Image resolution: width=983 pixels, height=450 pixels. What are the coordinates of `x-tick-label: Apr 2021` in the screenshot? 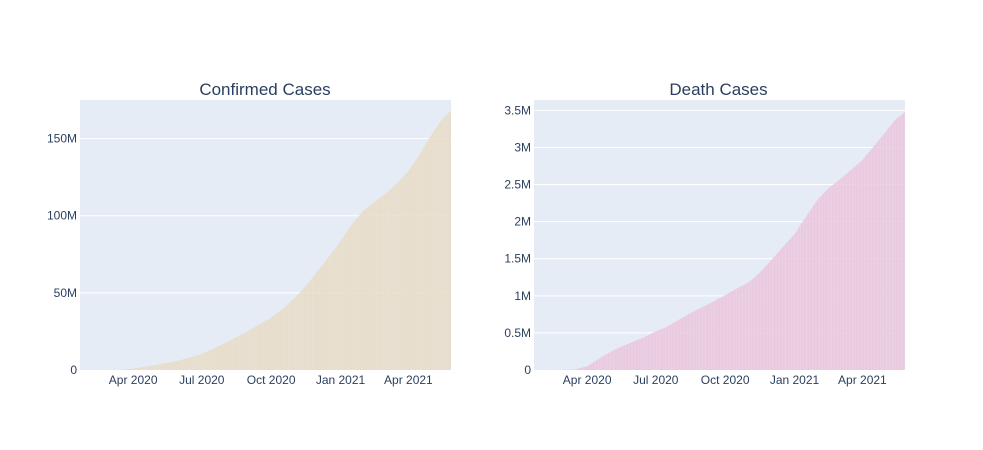 It's located at (862, 380).